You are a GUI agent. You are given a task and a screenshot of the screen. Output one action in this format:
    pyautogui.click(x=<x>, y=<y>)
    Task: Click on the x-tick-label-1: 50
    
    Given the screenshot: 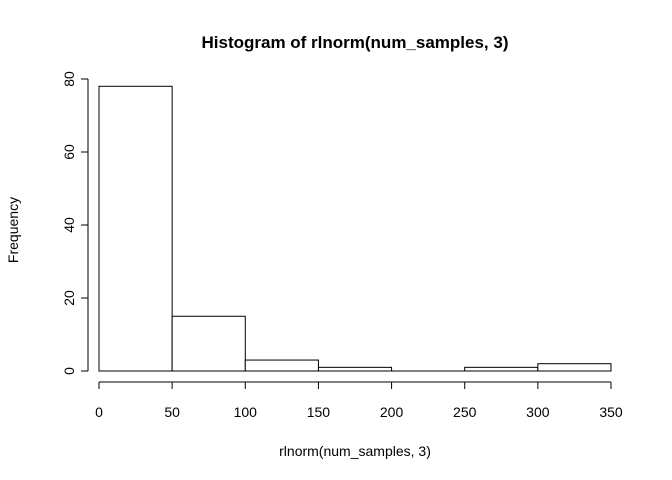 What is the action you would take?
    pyautogui.click(x=172, y=412)
    